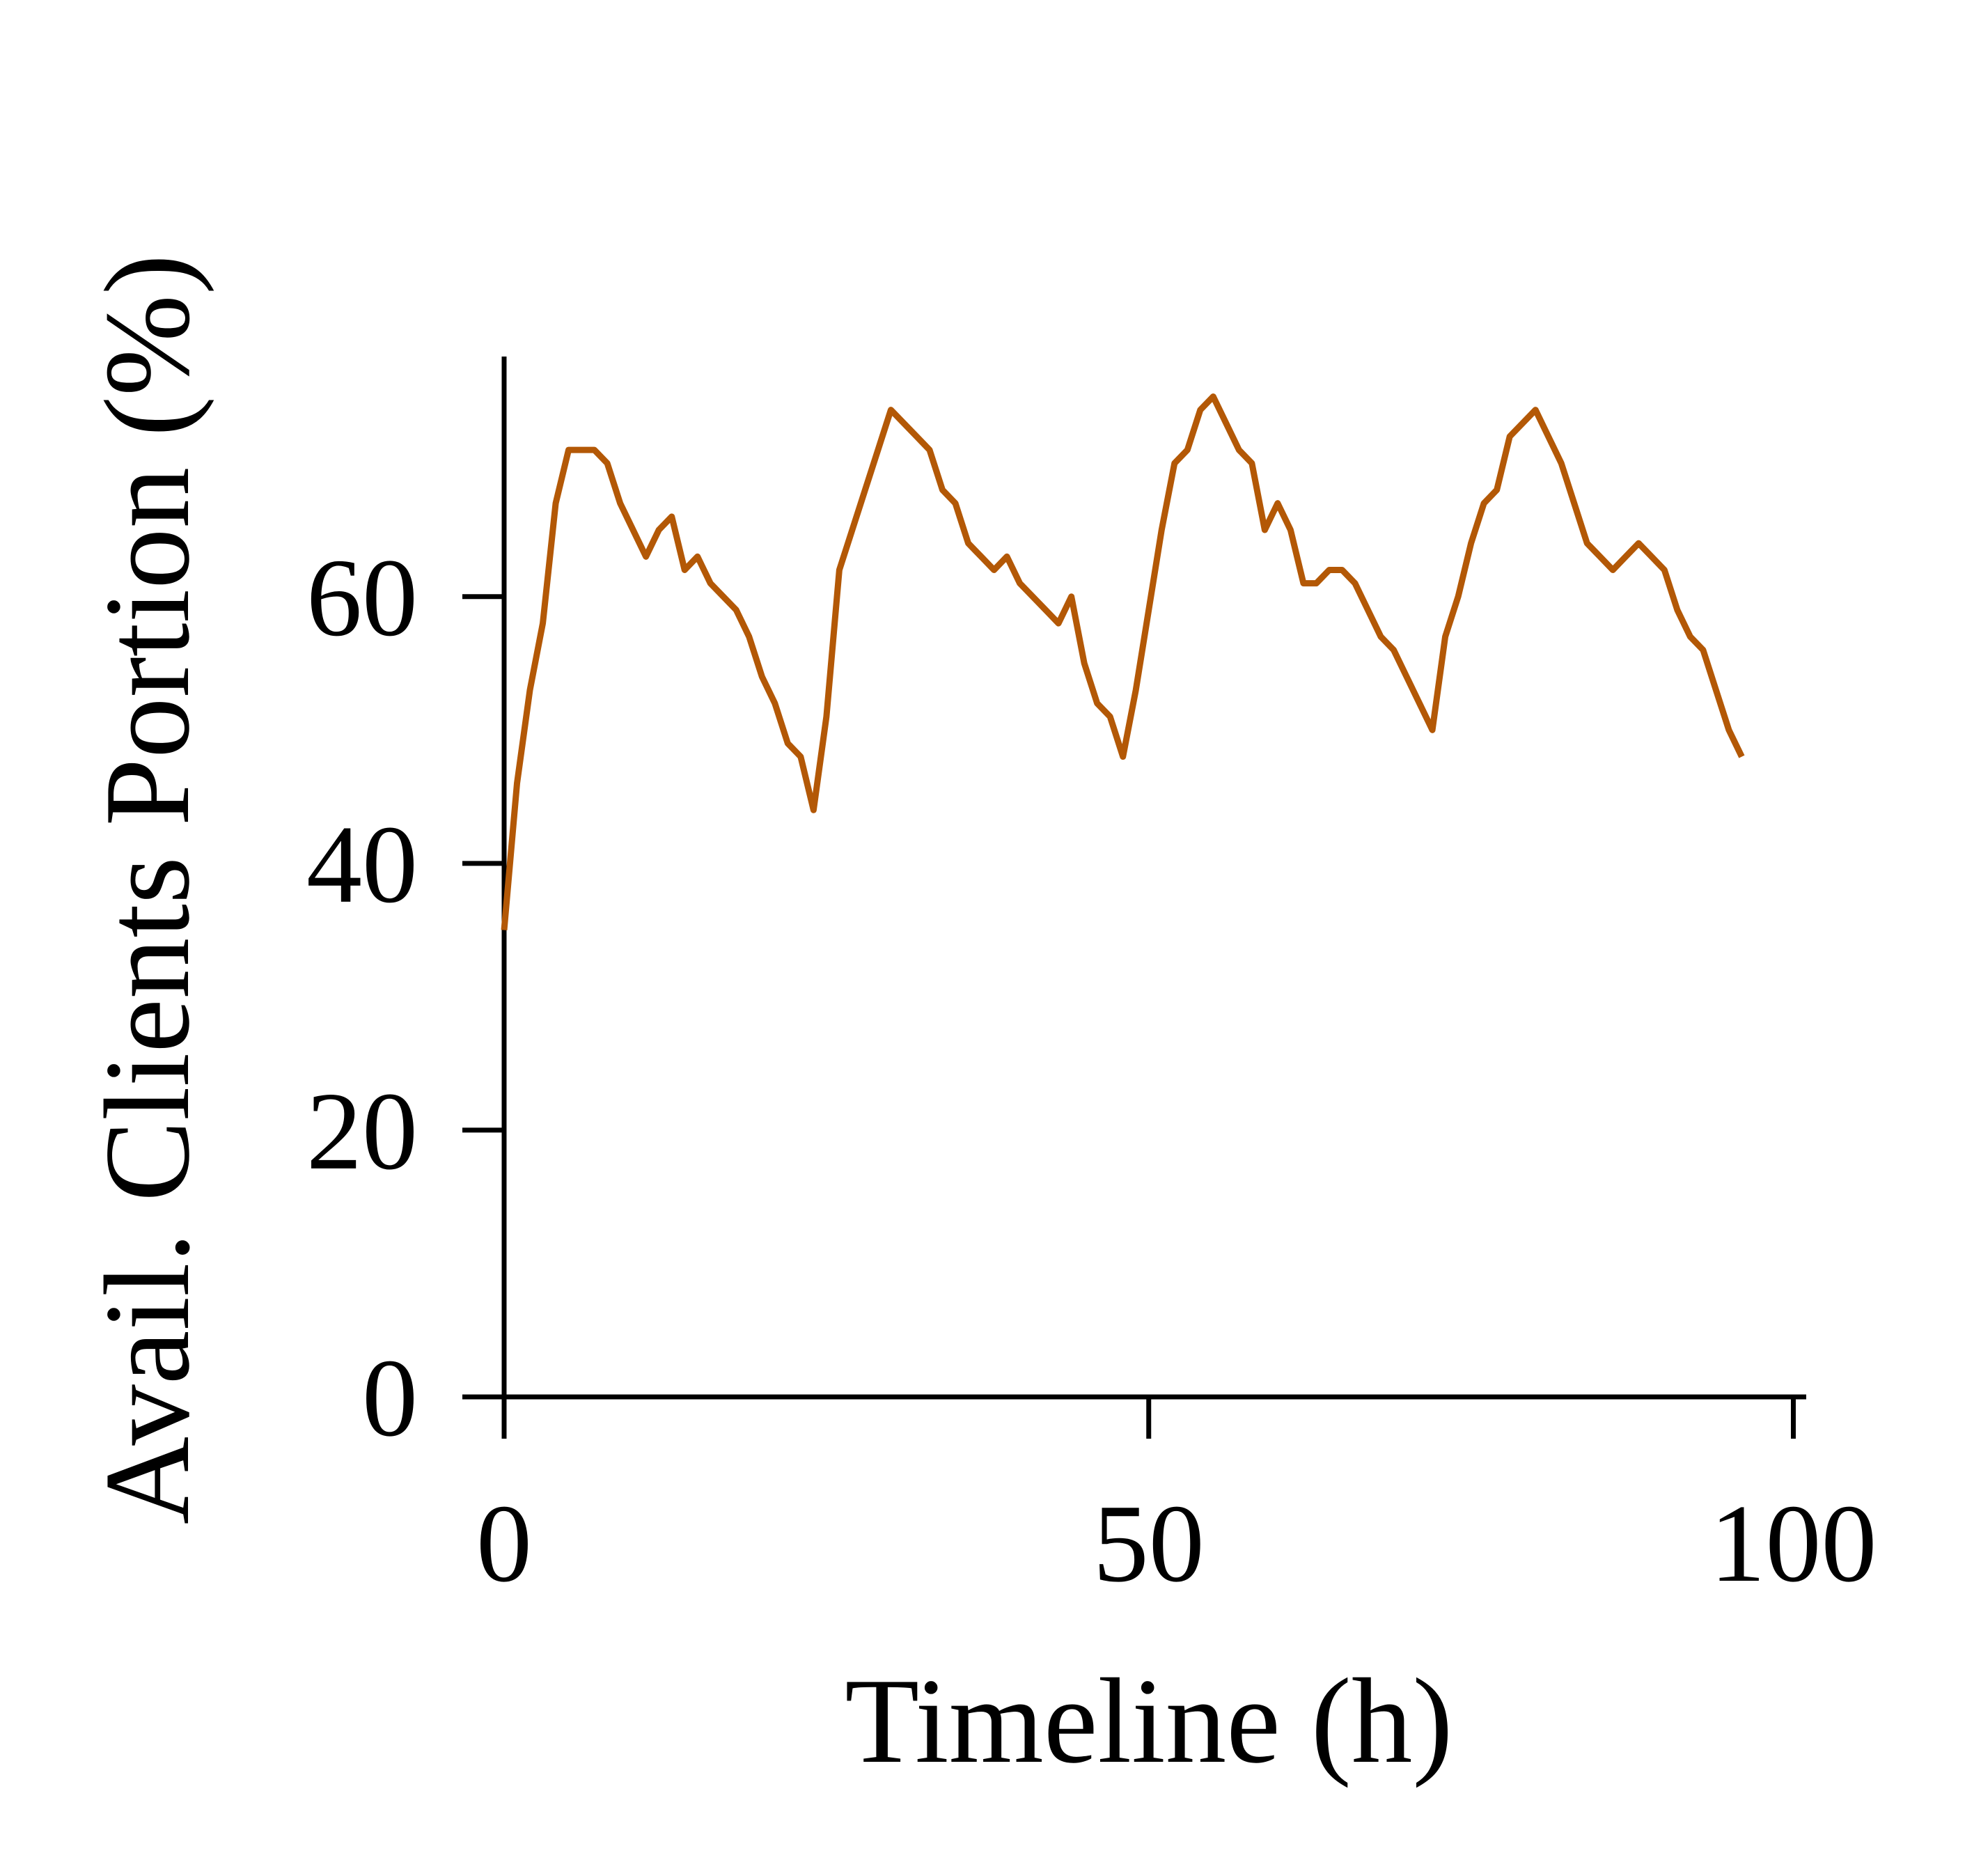 This screenshot has height=1876, width=1981. Describe the element at coordinates (146, 889) in the screenshot. I see `y-axis-label: Avail. Clients Portion (%)` at that location.